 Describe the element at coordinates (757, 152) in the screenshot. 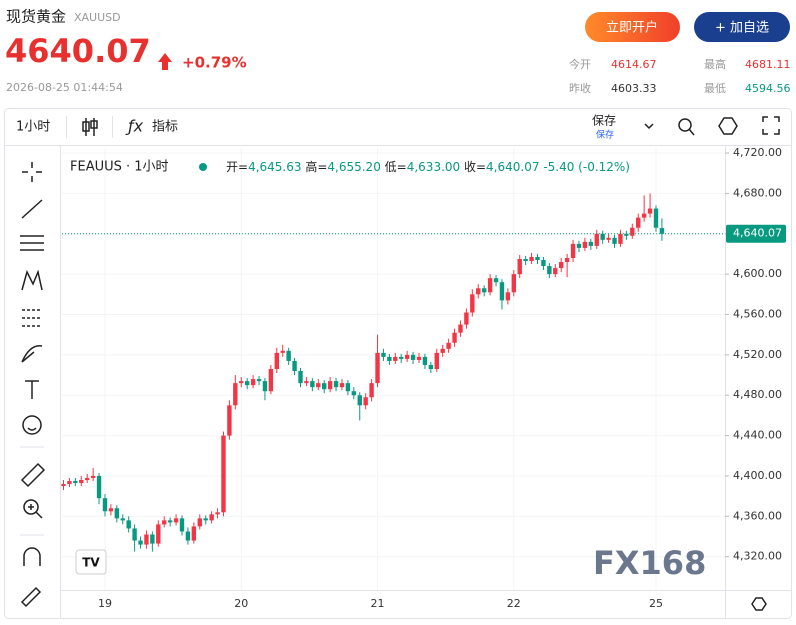

I see `y-tick-label: 4,720.00` at that location.